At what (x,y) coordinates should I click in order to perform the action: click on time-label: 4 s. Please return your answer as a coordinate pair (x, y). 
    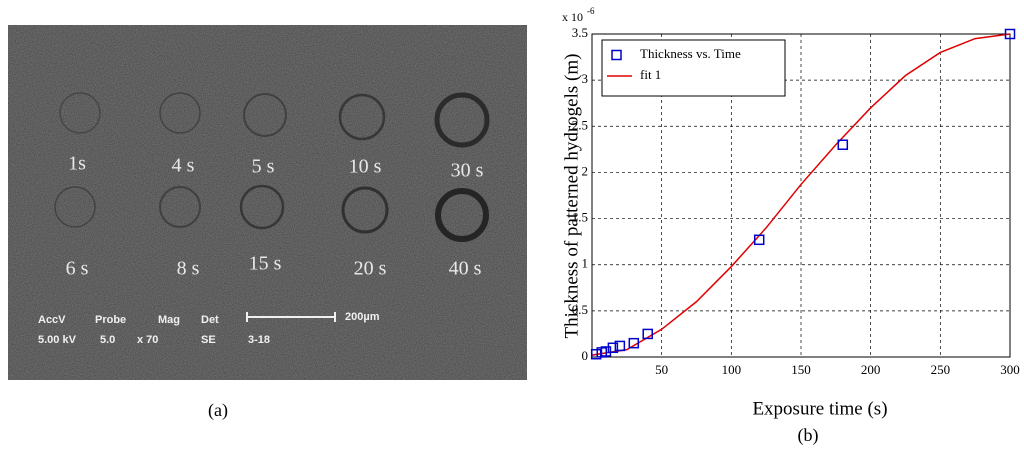
    Looking at the image, I should click on (183, 166).